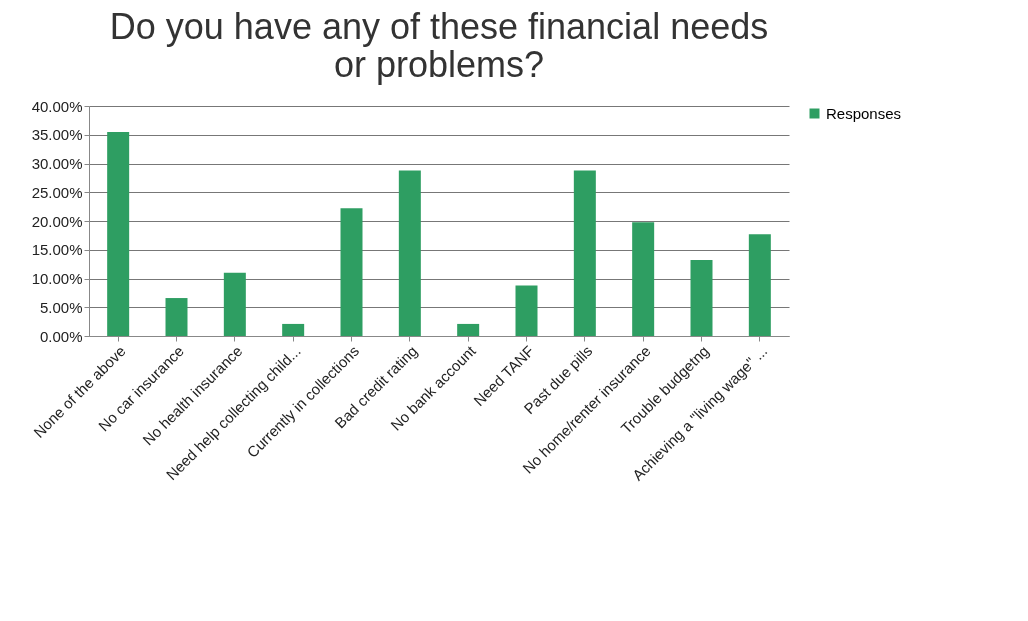  Describe the element at coordinates (57, 278) in the screenshot. I see `y-tick-label: 10.00%` at that location.